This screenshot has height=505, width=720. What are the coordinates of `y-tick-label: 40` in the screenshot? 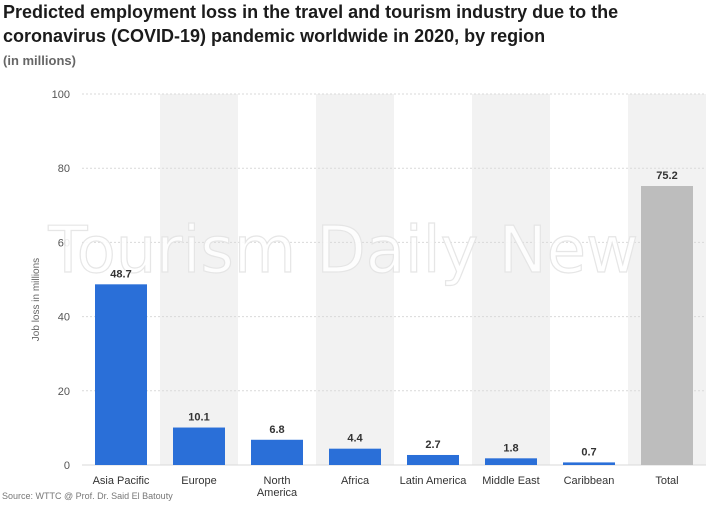 It's located at (64, 318).